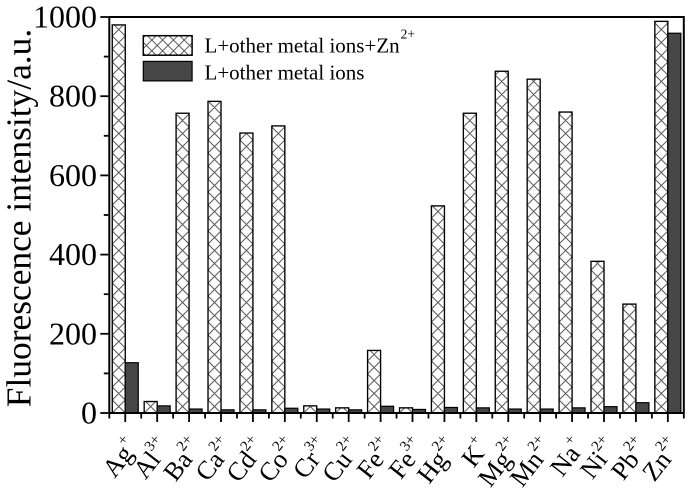  I want to click on svg-text: 600, so click(73, 175).